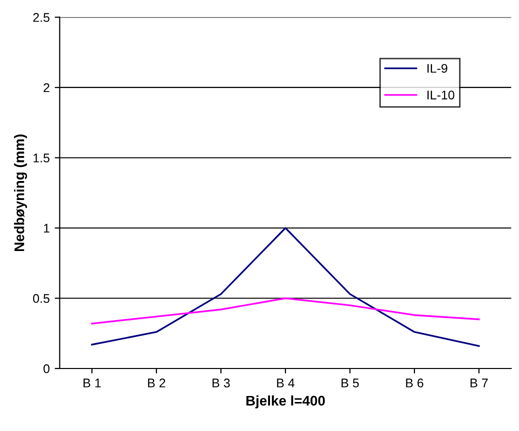  What do you see at coordinates (47, 369) in the screenshot?
I see `y-tick-label: 0` at bounding box center [47, 369].